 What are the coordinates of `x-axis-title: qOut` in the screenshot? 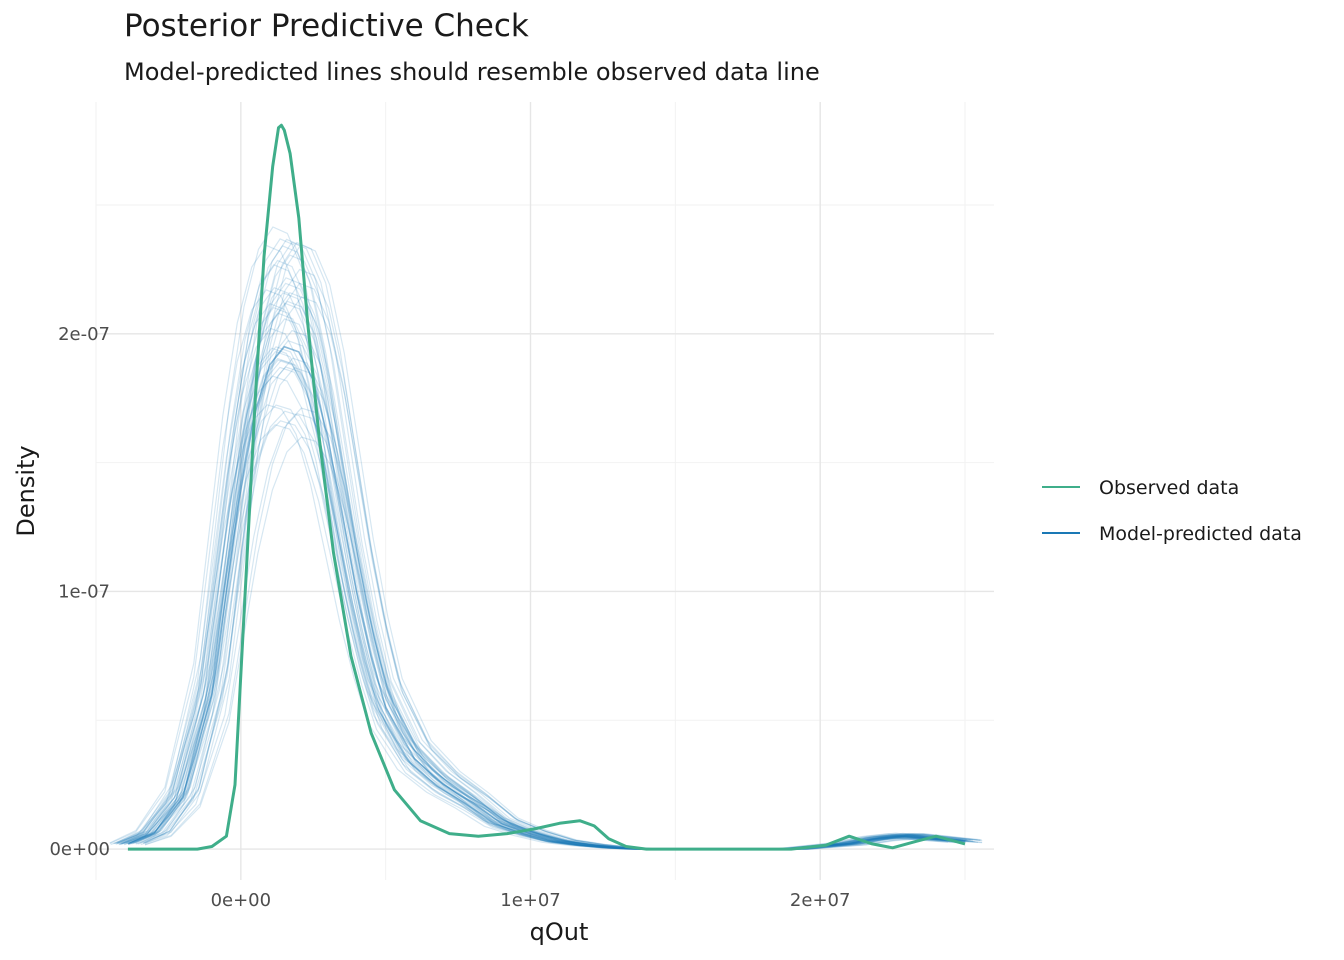 It's located at (559, 932).